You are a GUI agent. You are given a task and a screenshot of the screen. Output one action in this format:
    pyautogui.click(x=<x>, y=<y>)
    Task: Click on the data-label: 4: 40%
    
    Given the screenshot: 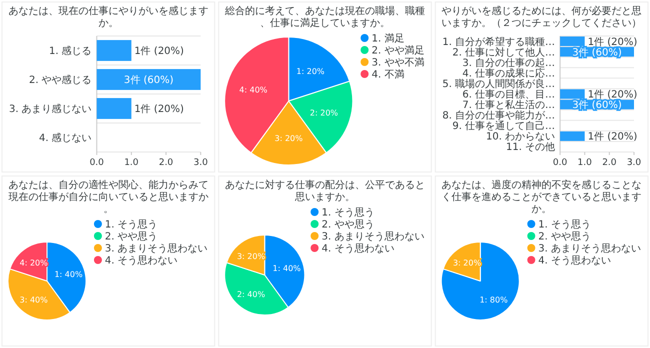 What is the action you would take?
    pyautogui.click(x=253, y=90)
    